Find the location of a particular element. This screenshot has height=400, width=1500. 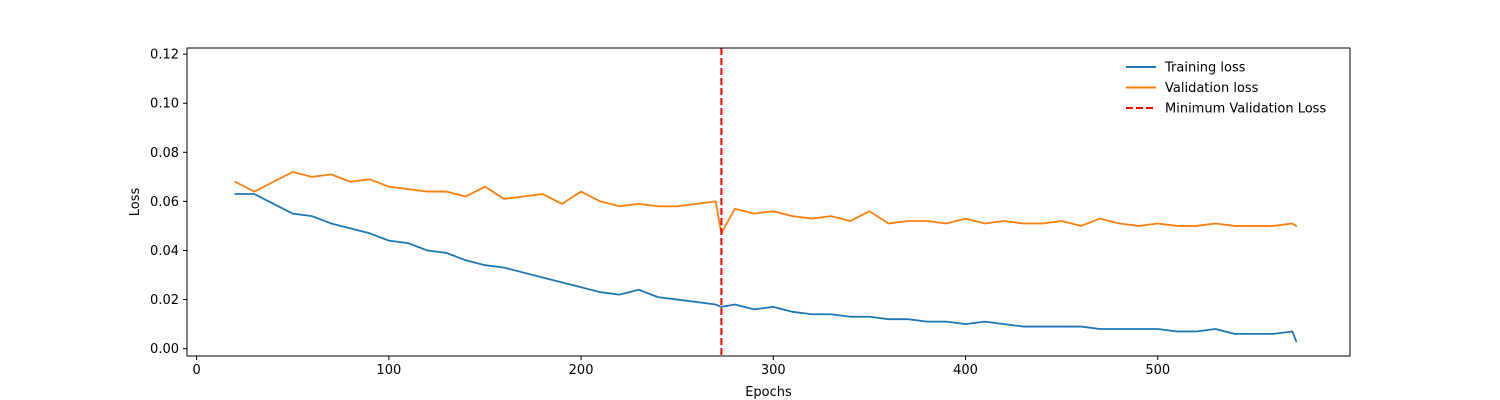

y-axis-ticks: 0.00 0.02 0.04 0.06 0.08 0.10 0.12 is located at coordinates (168, 202).